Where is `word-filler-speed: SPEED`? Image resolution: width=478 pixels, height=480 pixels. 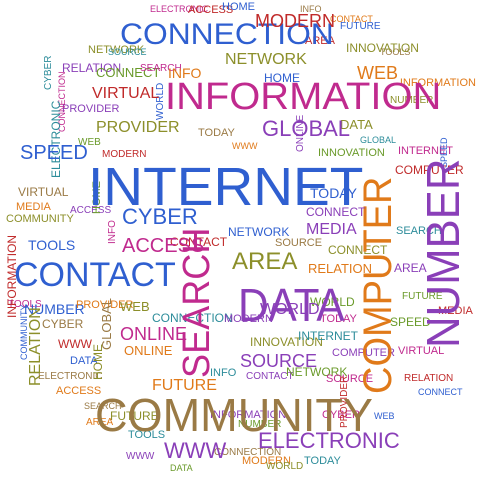
word-filler-speed: SPEED is located at coordinates (410, 322).